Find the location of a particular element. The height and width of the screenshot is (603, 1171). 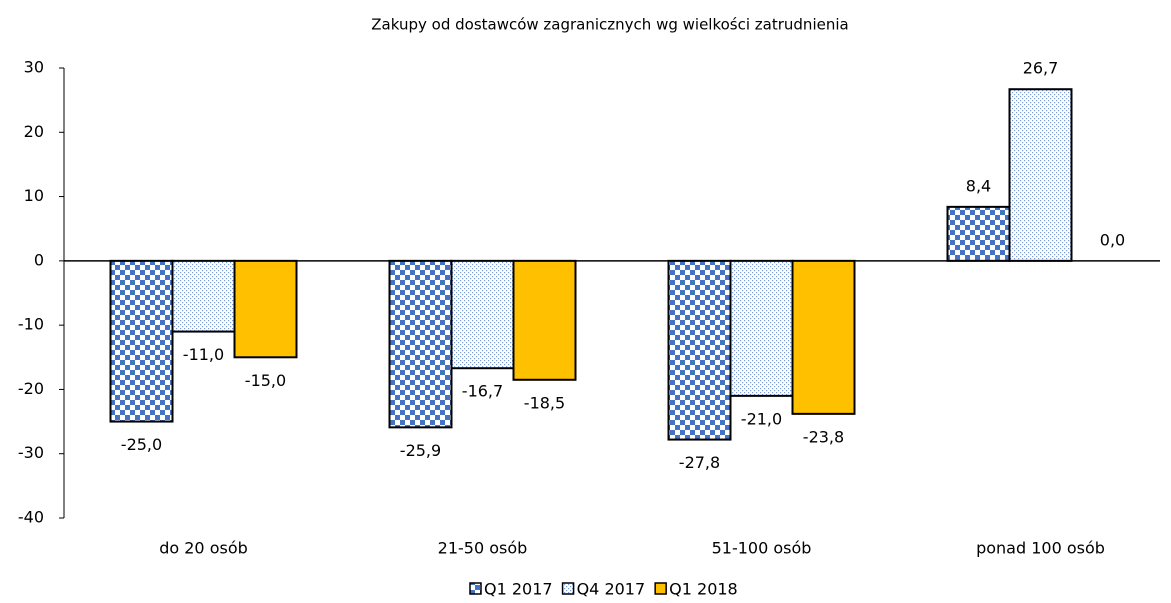

data-label: -18,5 is located at coordinates (544, 402).